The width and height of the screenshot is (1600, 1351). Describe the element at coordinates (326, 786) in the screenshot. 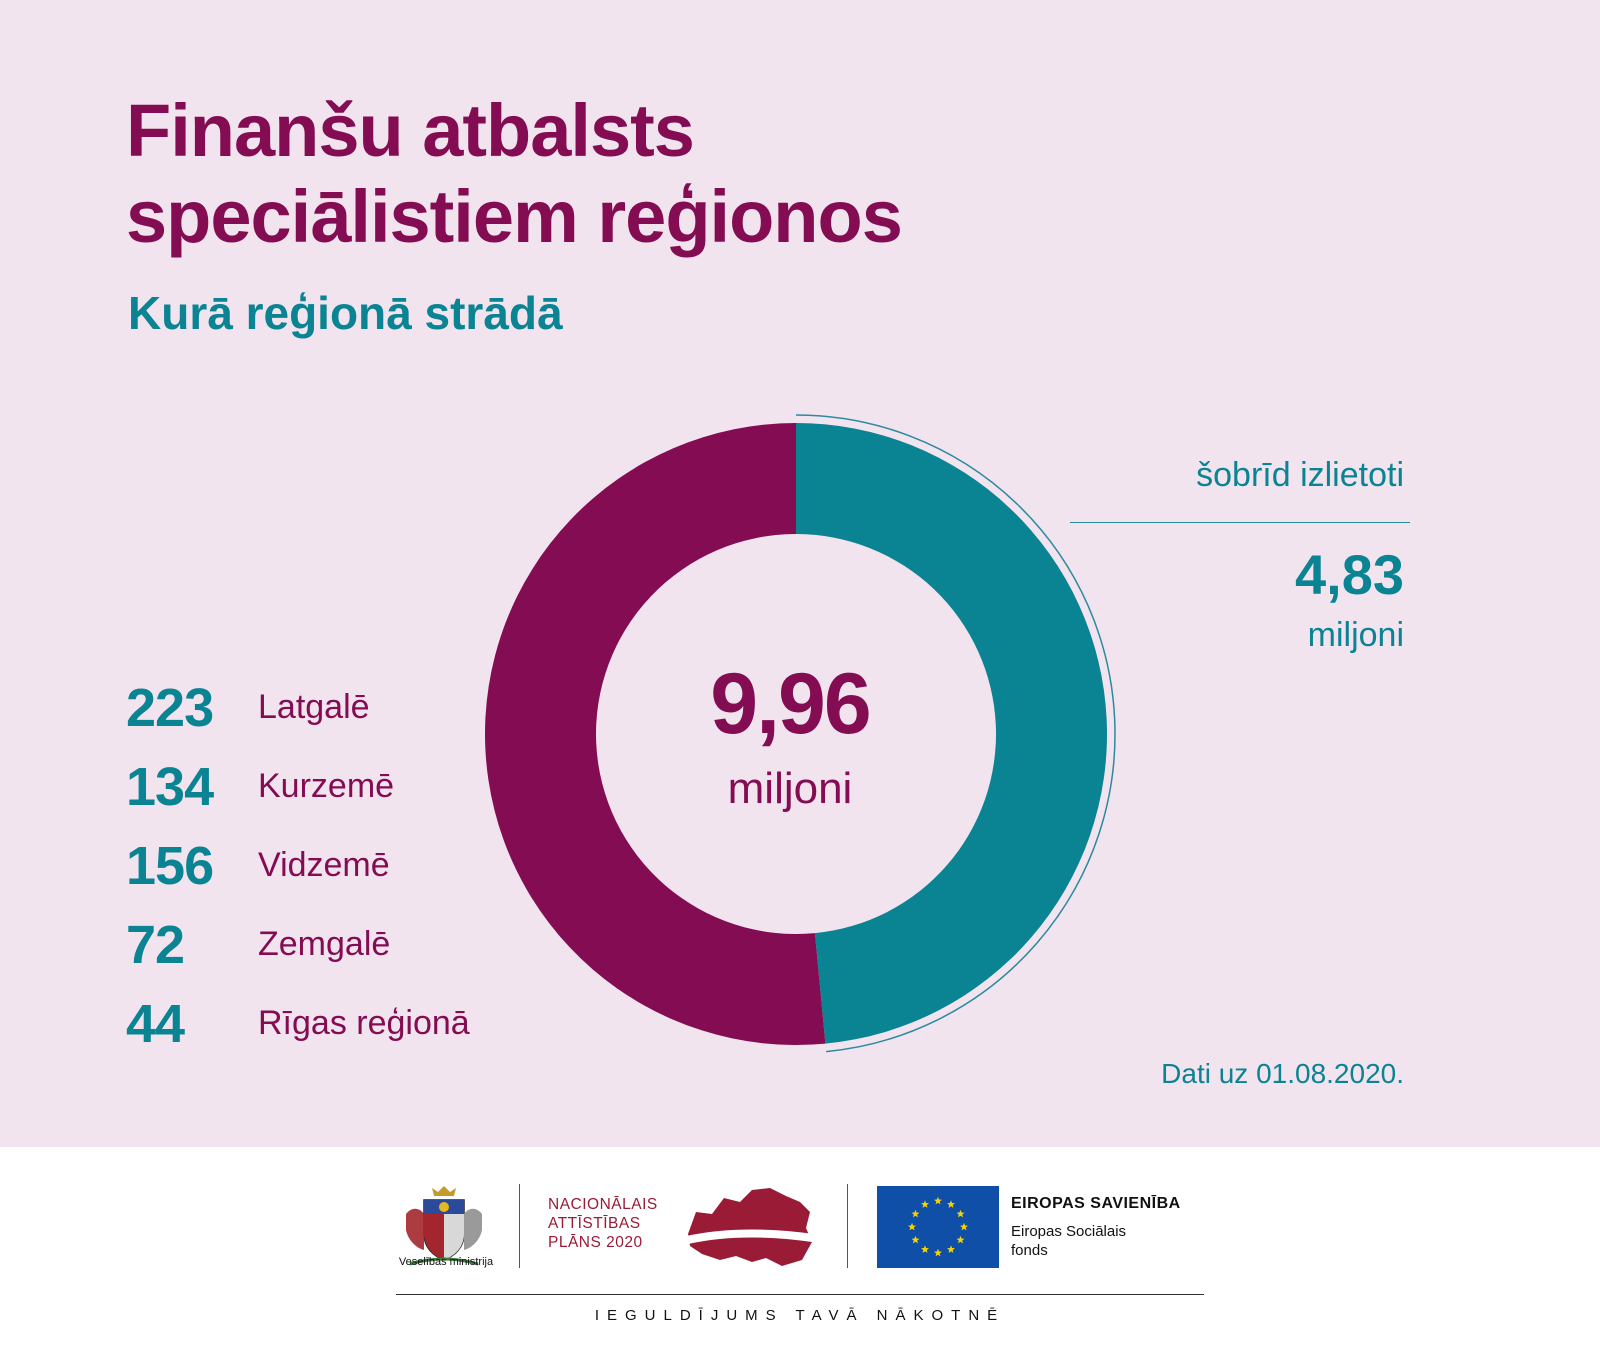

I see `region-name: Kurzemē` at that location.